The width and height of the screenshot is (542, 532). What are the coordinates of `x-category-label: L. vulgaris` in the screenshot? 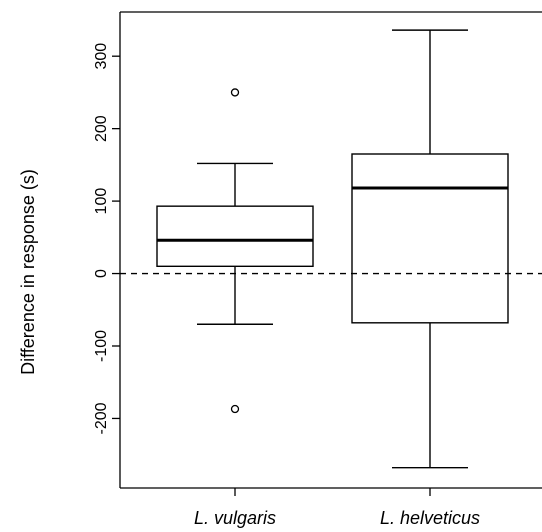 It's located at (235, 518).